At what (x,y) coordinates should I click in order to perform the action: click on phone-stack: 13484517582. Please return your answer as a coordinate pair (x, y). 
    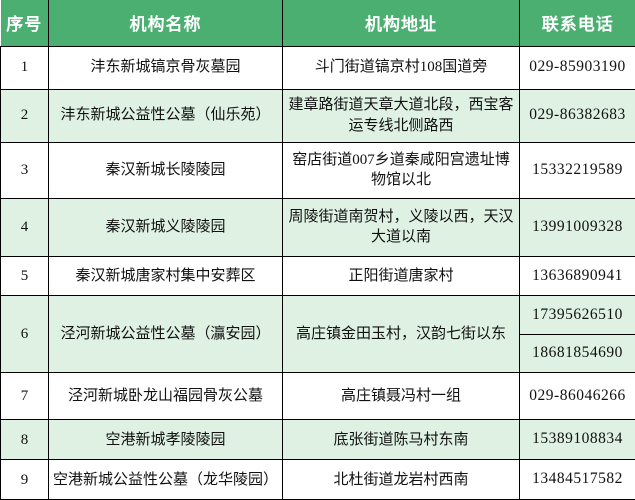
    Looking at the image, I should click on (577, 479).